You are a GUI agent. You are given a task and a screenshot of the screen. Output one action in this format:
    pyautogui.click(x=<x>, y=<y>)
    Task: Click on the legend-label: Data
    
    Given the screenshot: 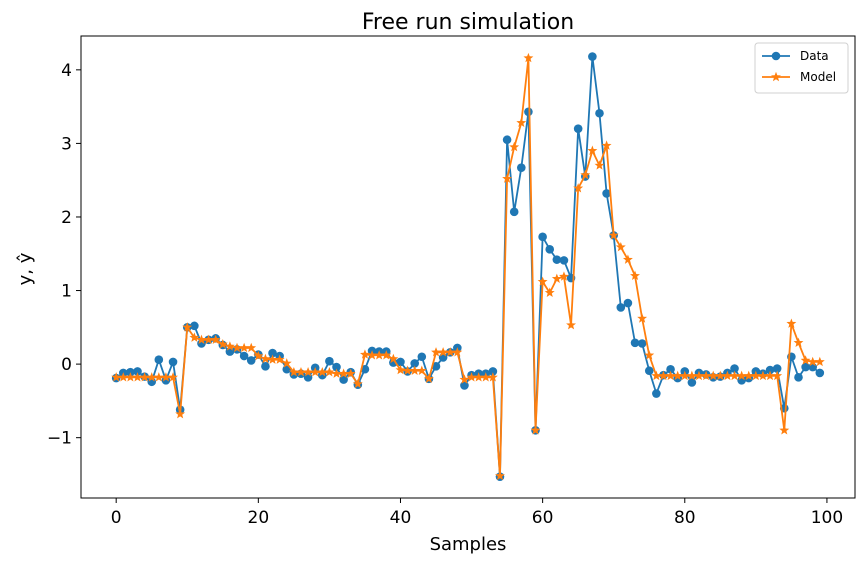 What is the action you would take?
    pyautogui.click(x=814, y=56)
    